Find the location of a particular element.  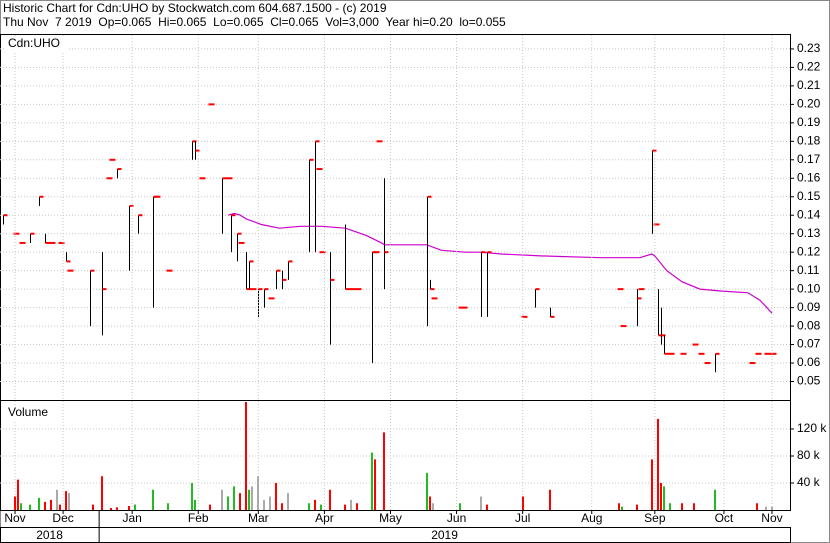

y-tick-label: 0.22 is located at coordinates (809, 67).